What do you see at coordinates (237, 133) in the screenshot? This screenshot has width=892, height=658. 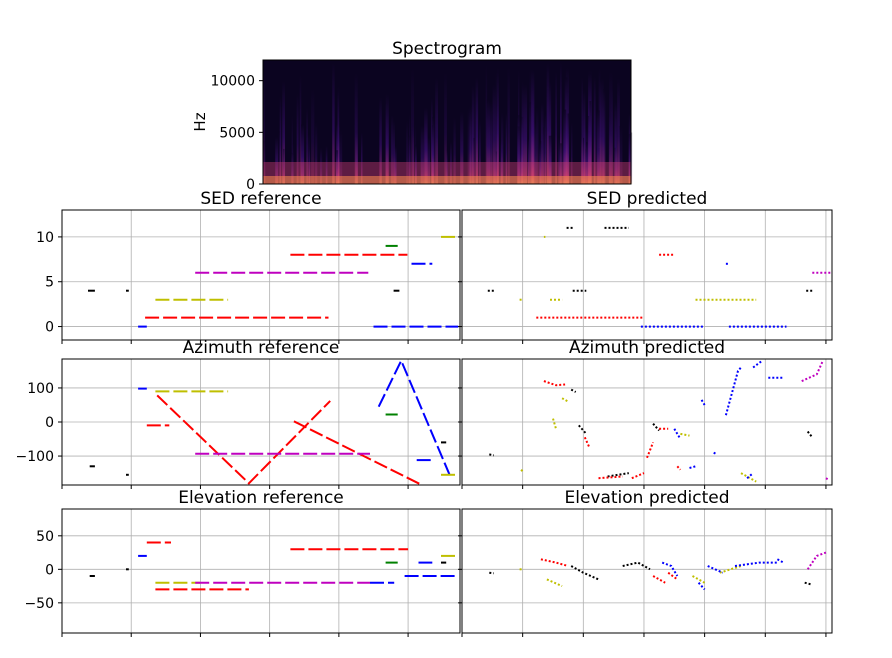 I see `y-tick-label: 5000` at bounding box center [237, 133].